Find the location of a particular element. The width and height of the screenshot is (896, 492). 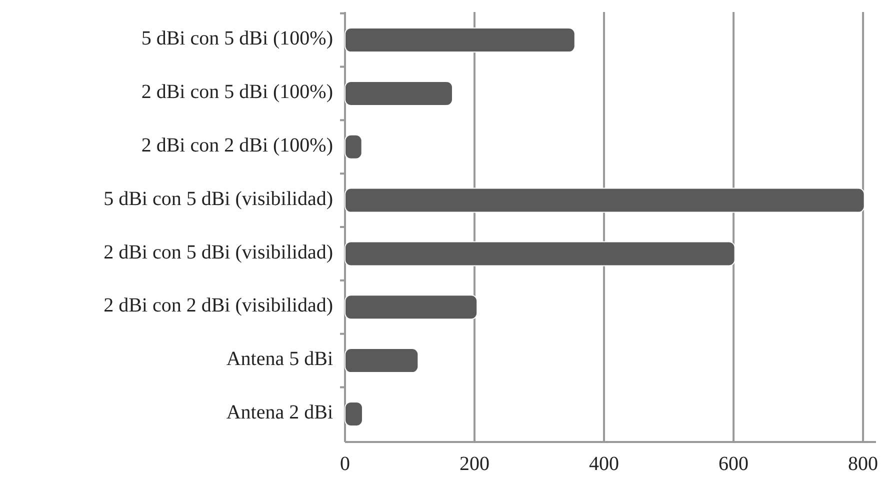

x-tick-label: 200 is located at coordinates (475, 464).